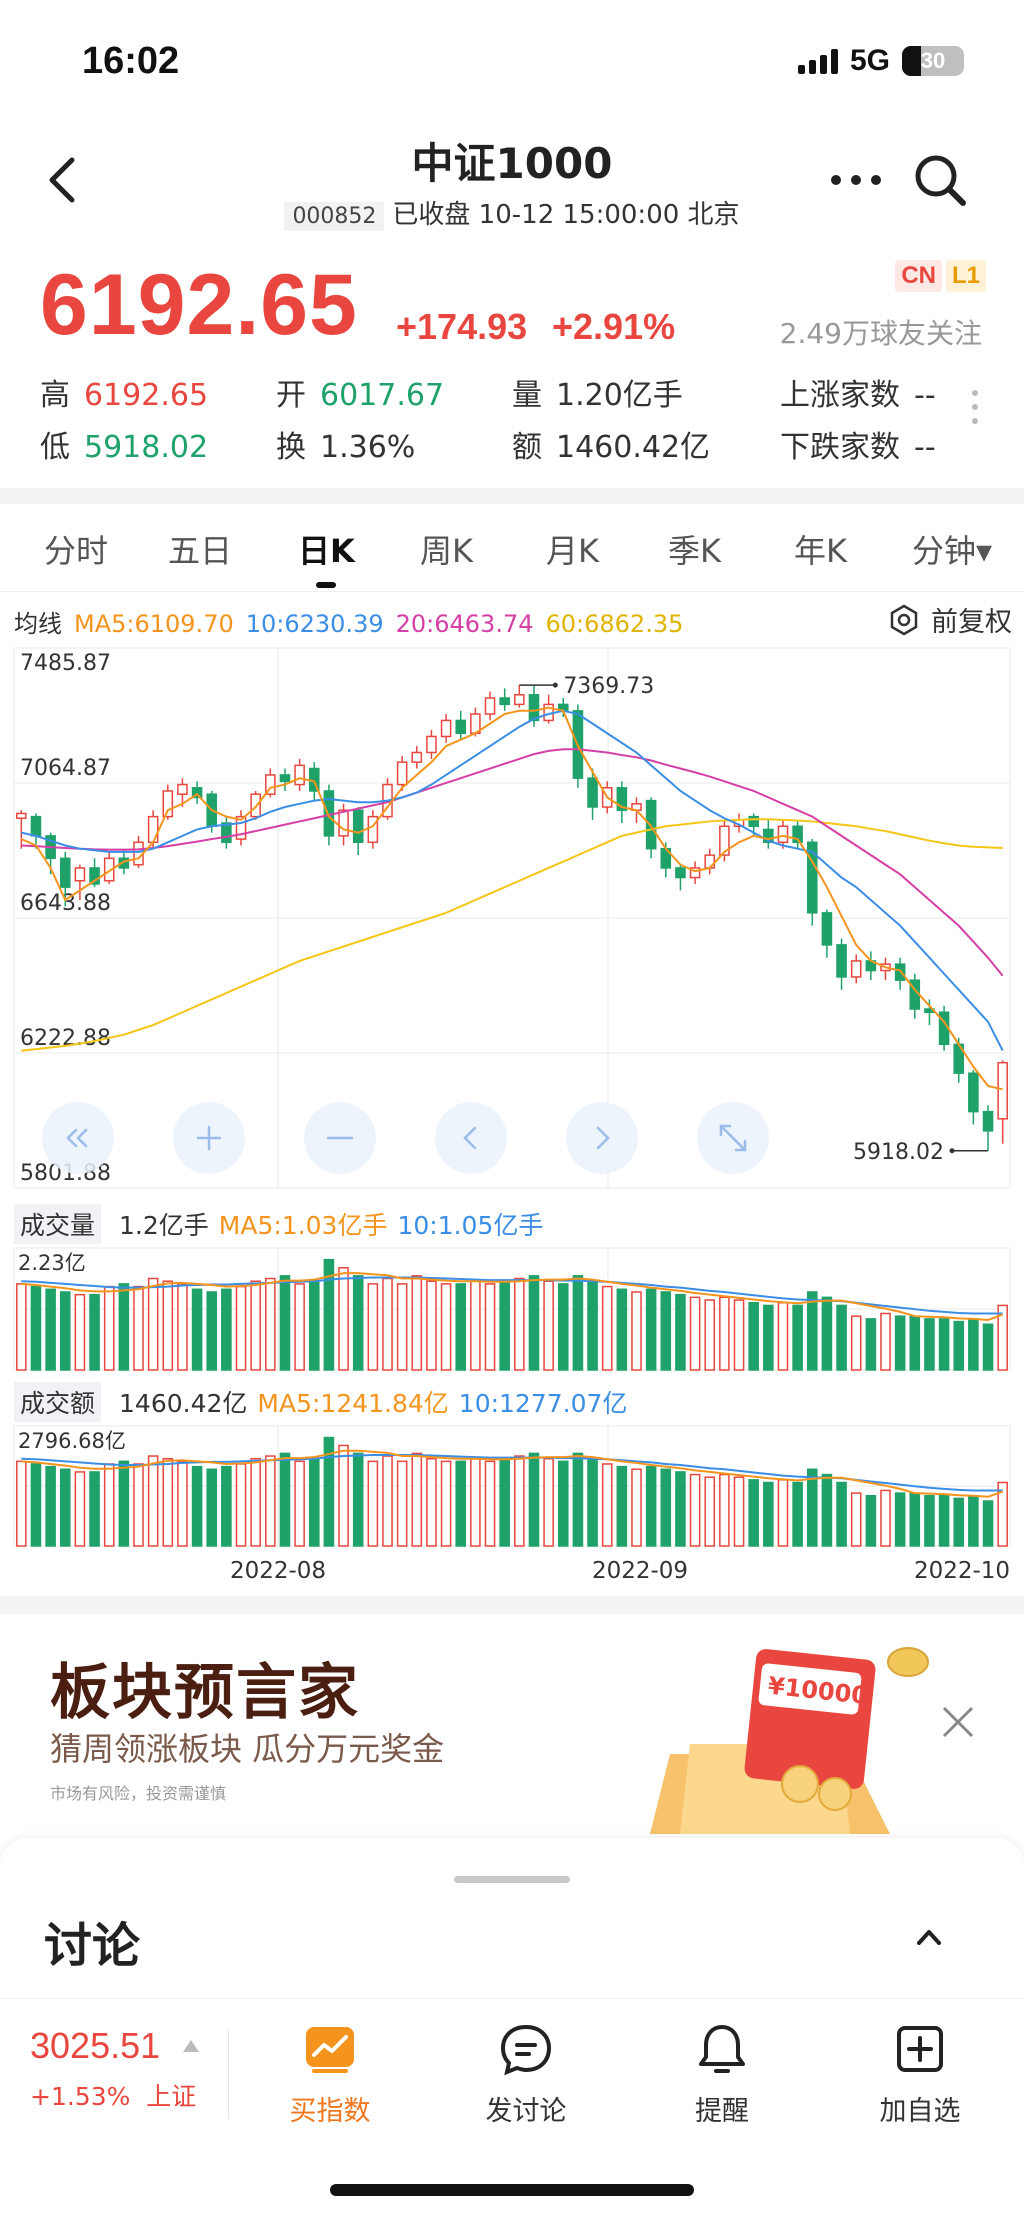  What do you see at coordinates (722, 2073) in the screenshot?
I see `price-alert-button: 提醒` at bounding box center [722, 2073].